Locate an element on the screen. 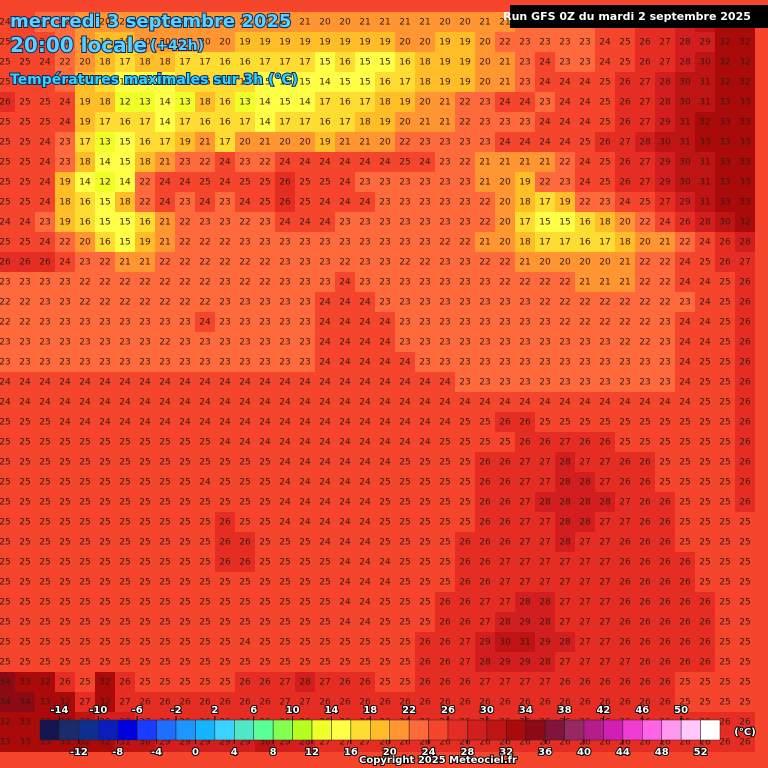 This screenshot has height=768, width=768. legend-tick-label: -6 is located at coordinates (137, 710).